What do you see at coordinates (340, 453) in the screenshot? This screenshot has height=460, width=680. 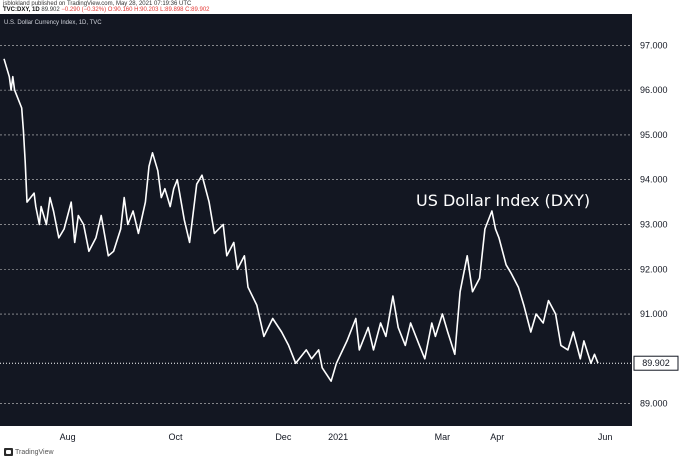 I see `footer: TradingView` at bounding box center [340, 453].